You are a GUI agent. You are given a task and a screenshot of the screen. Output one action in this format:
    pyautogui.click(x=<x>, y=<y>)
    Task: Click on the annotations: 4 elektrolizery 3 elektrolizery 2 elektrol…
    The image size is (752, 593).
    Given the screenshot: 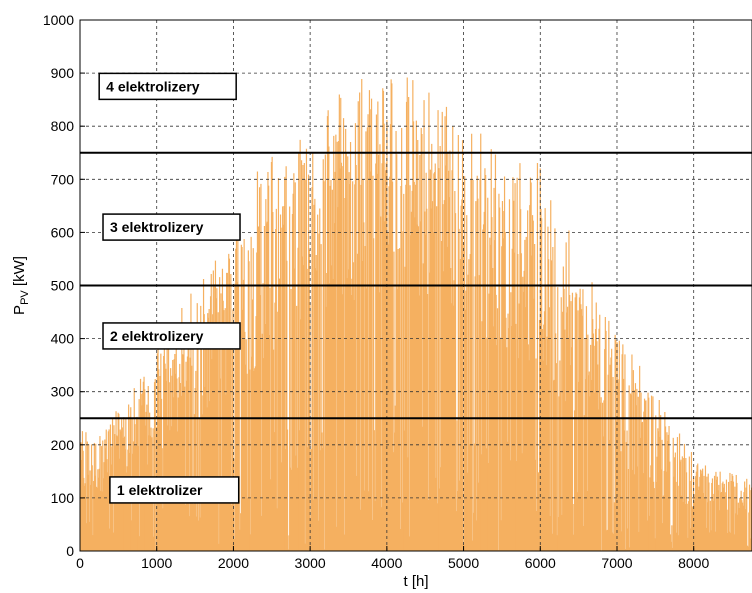 What is the action you would take?
    pyautogui.click(x=169, y=288)
    